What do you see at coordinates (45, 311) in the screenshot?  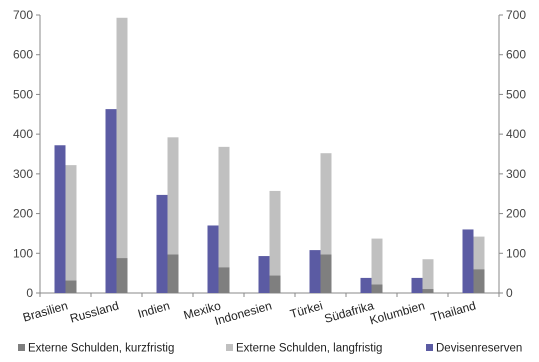 I see `x-tick-label: Brasilien` at bounding box center [45, 311].